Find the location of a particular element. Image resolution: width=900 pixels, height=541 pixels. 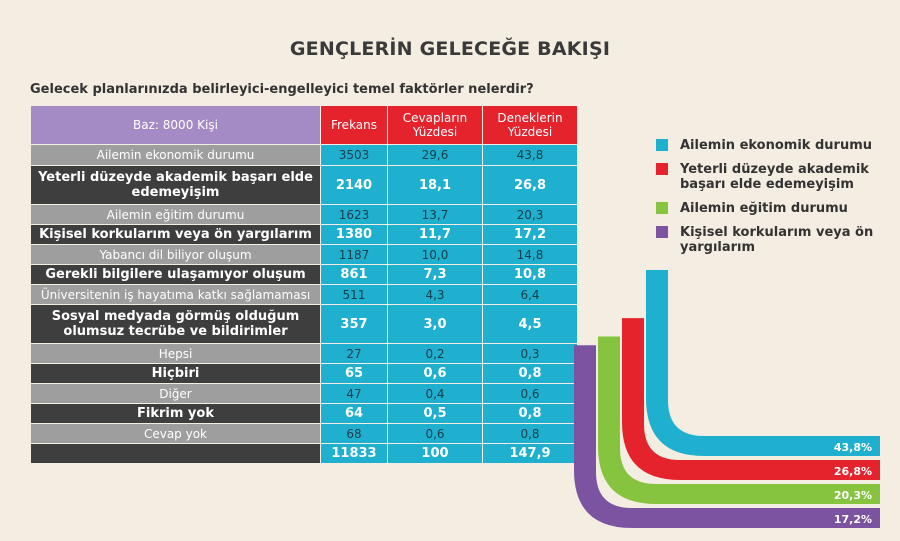

row-label: Gerekli bilgilere ulaşamıyor oluşum is located at coordinates (175, 274).